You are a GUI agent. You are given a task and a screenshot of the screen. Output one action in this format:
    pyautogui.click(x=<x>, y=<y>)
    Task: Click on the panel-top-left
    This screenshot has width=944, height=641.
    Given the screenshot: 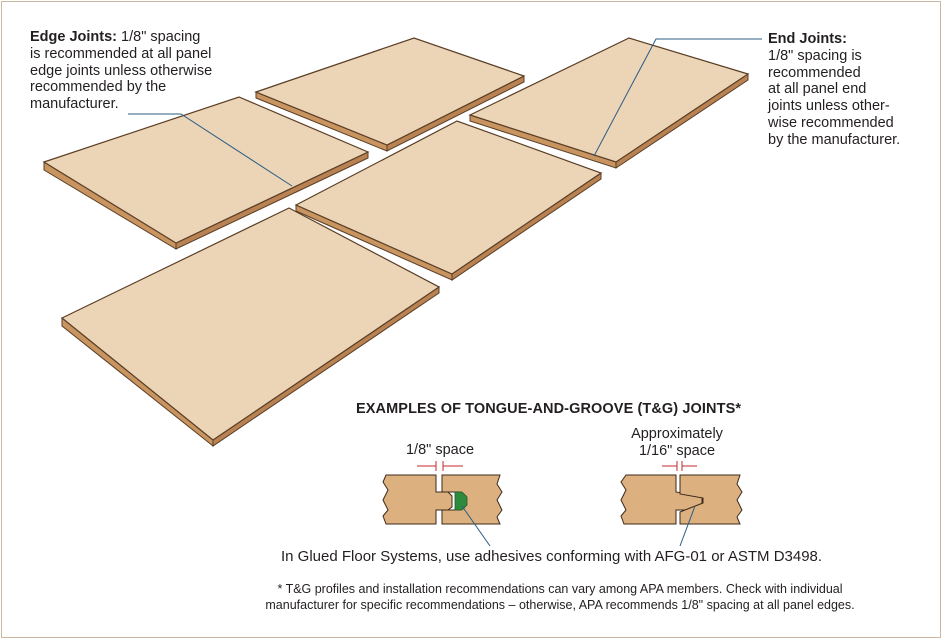 What is the action you would take?
    pyautogui.click(x=206, y=173)
    